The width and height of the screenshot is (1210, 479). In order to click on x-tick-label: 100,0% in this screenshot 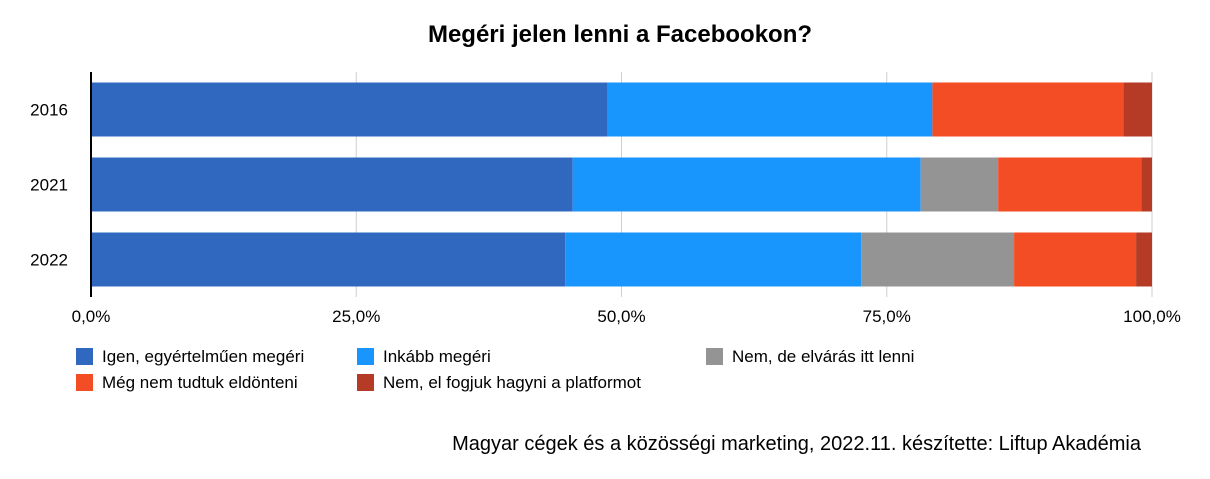, I will do `click(1152, 316)`.